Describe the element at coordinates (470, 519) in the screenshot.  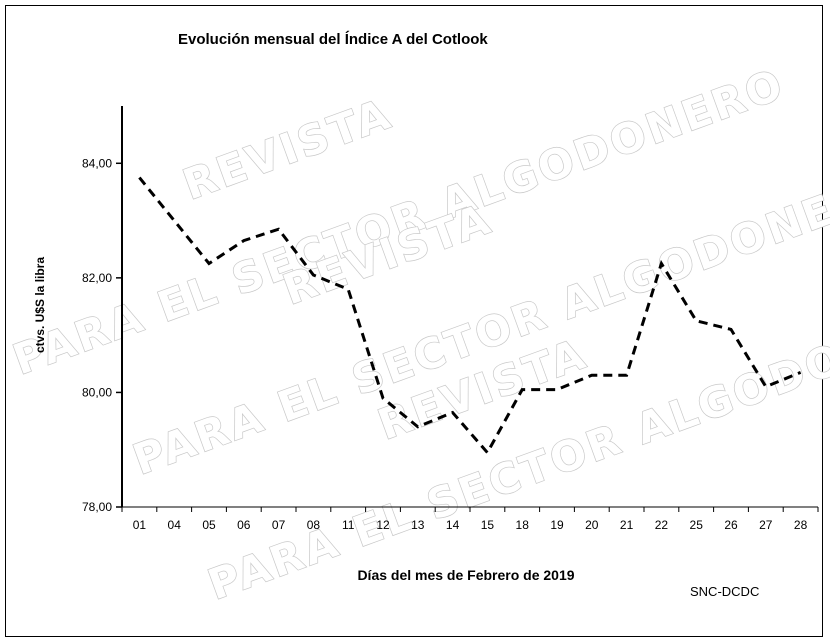
I see `x-ticks: 01 04 05 06 07 08 11 12 13 14 15 18 19 20 21 22 25 26 27 28` at that location.